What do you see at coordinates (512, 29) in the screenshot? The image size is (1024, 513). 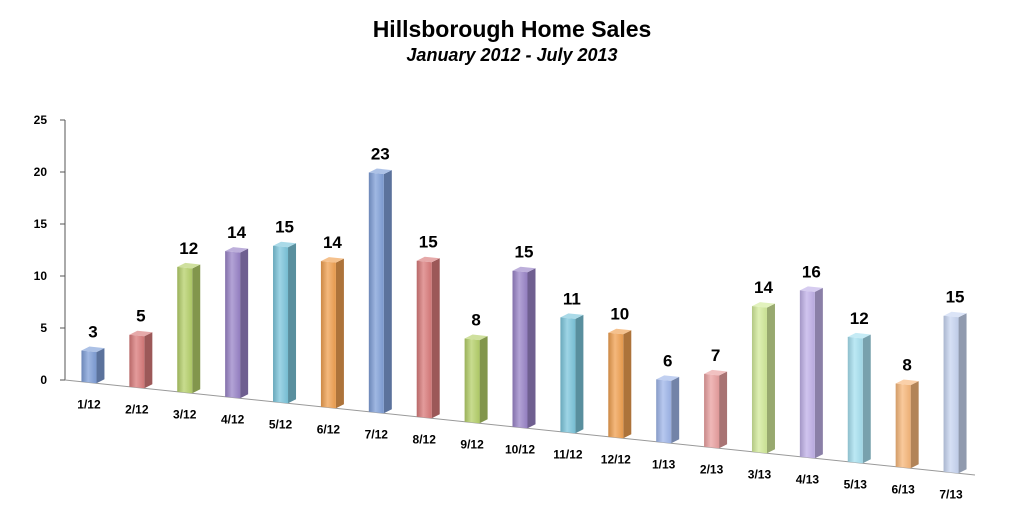 I see `chart-title: Hillsborough Home Sales` at bounding box center [512, 29].